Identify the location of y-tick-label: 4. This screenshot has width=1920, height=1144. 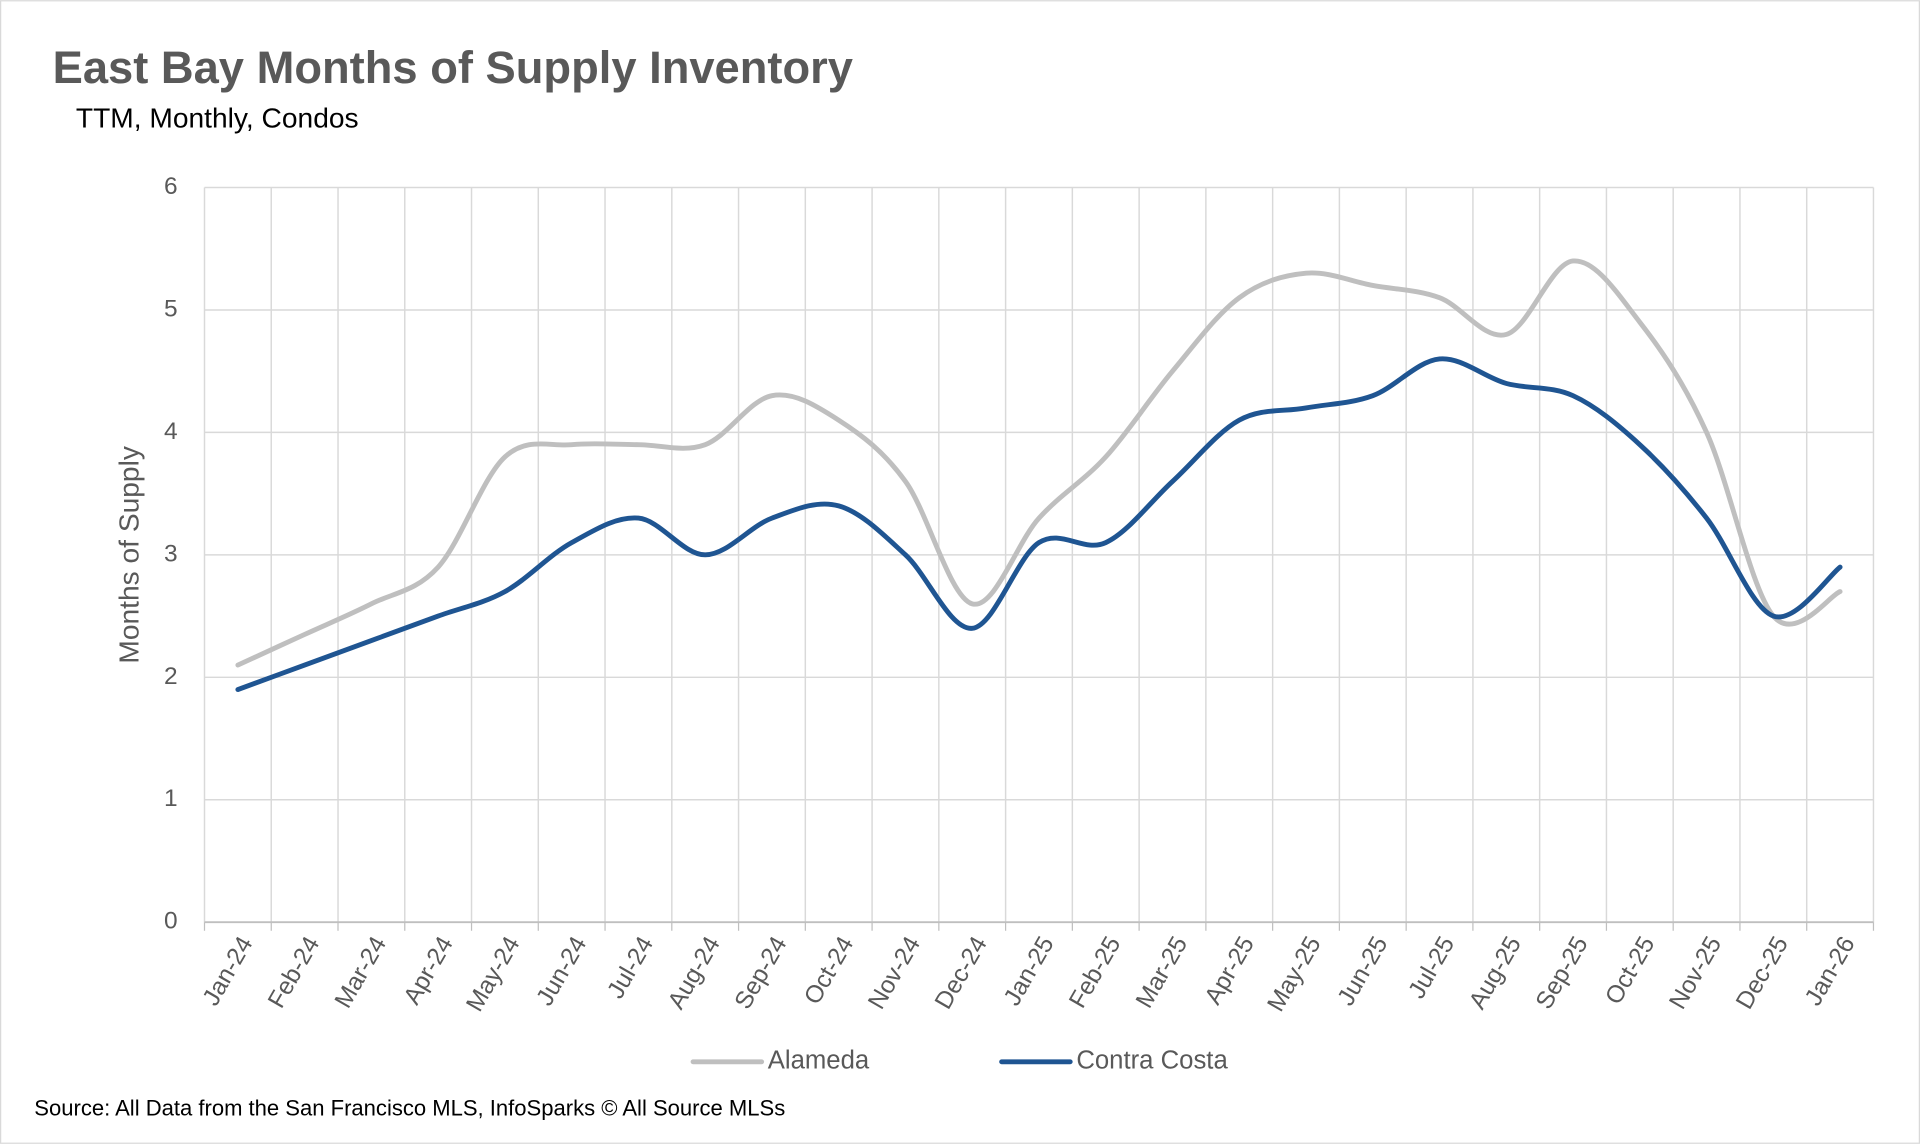
(171, 431).